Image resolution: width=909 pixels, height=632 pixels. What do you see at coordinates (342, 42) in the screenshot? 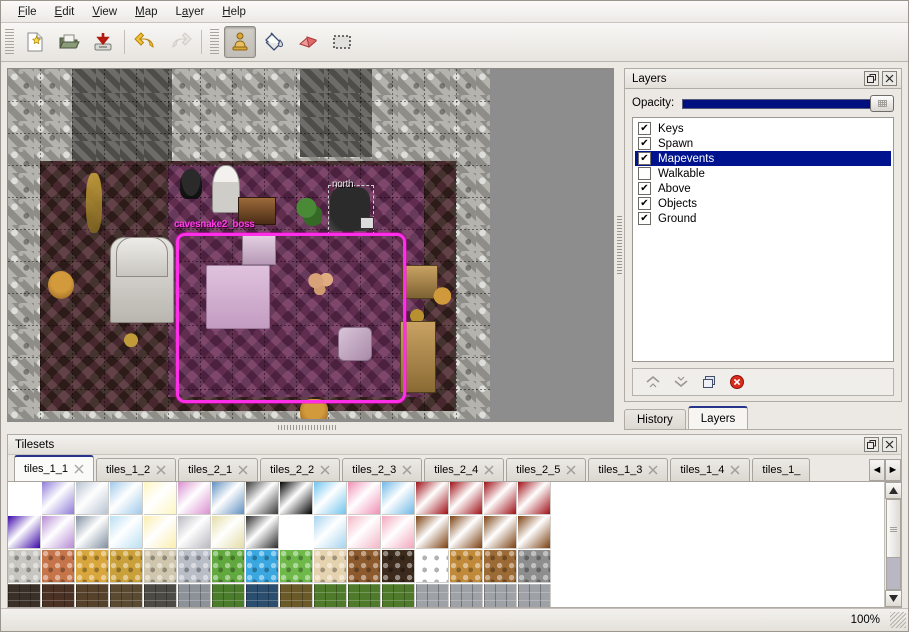
I see `select-tool-button` at bounding box center [342, 42].